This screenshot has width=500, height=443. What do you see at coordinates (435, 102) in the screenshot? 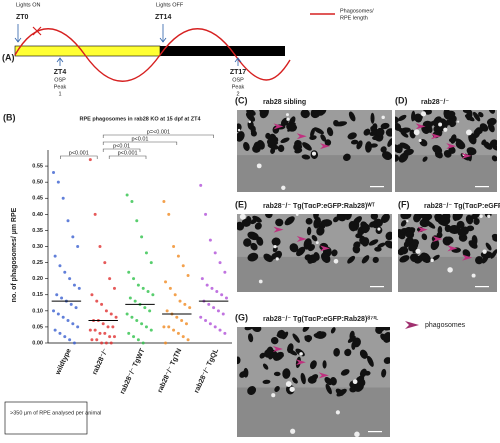
I see `panel-title: rab28⁻/⁻` at bounding box center [435, 102].